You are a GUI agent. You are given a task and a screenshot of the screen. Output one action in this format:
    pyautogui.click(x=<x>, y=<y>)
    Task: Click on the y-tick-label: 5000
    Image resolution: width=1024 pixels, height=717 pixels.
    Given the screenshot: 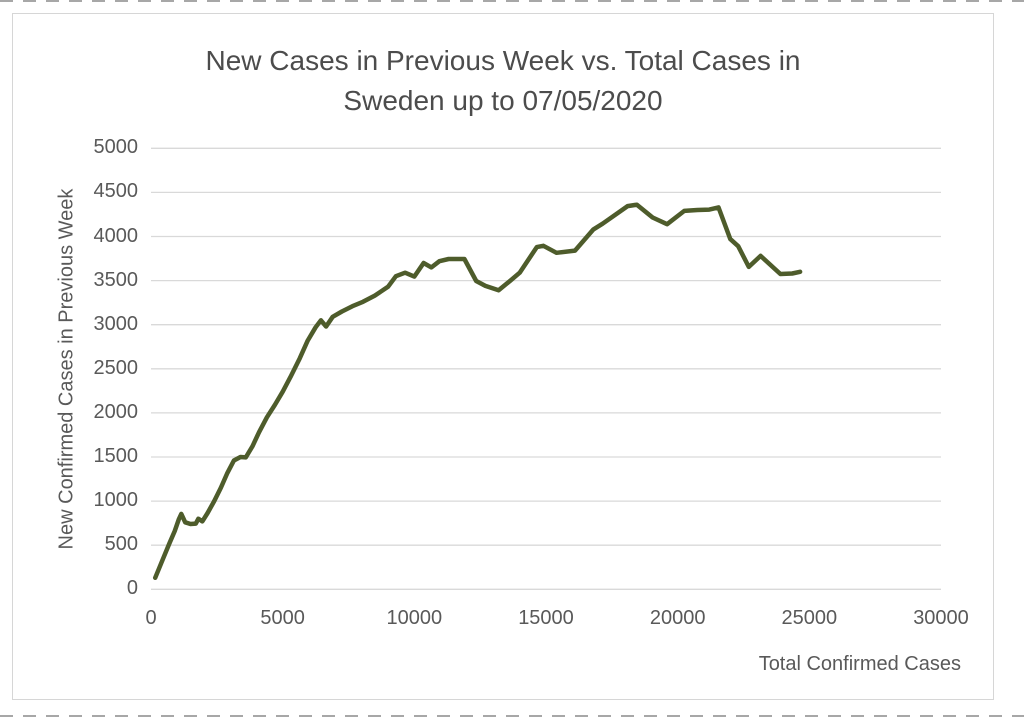 What is the action you would take?
    pyautogui.click(x=116, y=147)
    